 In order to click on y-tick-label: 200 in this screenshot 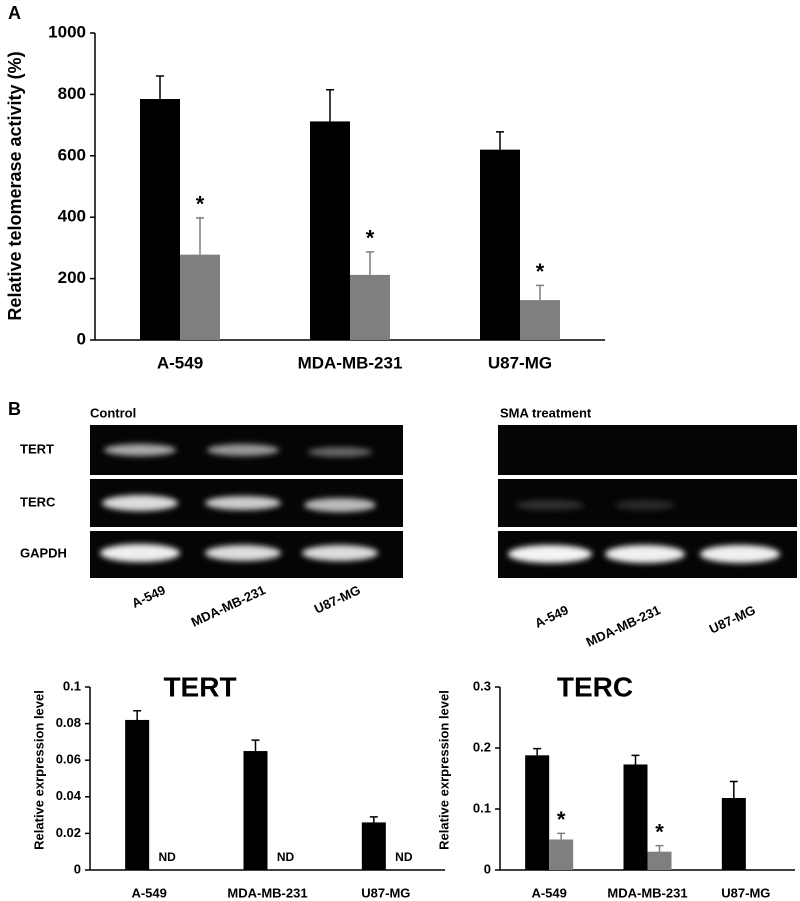, I will do `click(72, 277)`.